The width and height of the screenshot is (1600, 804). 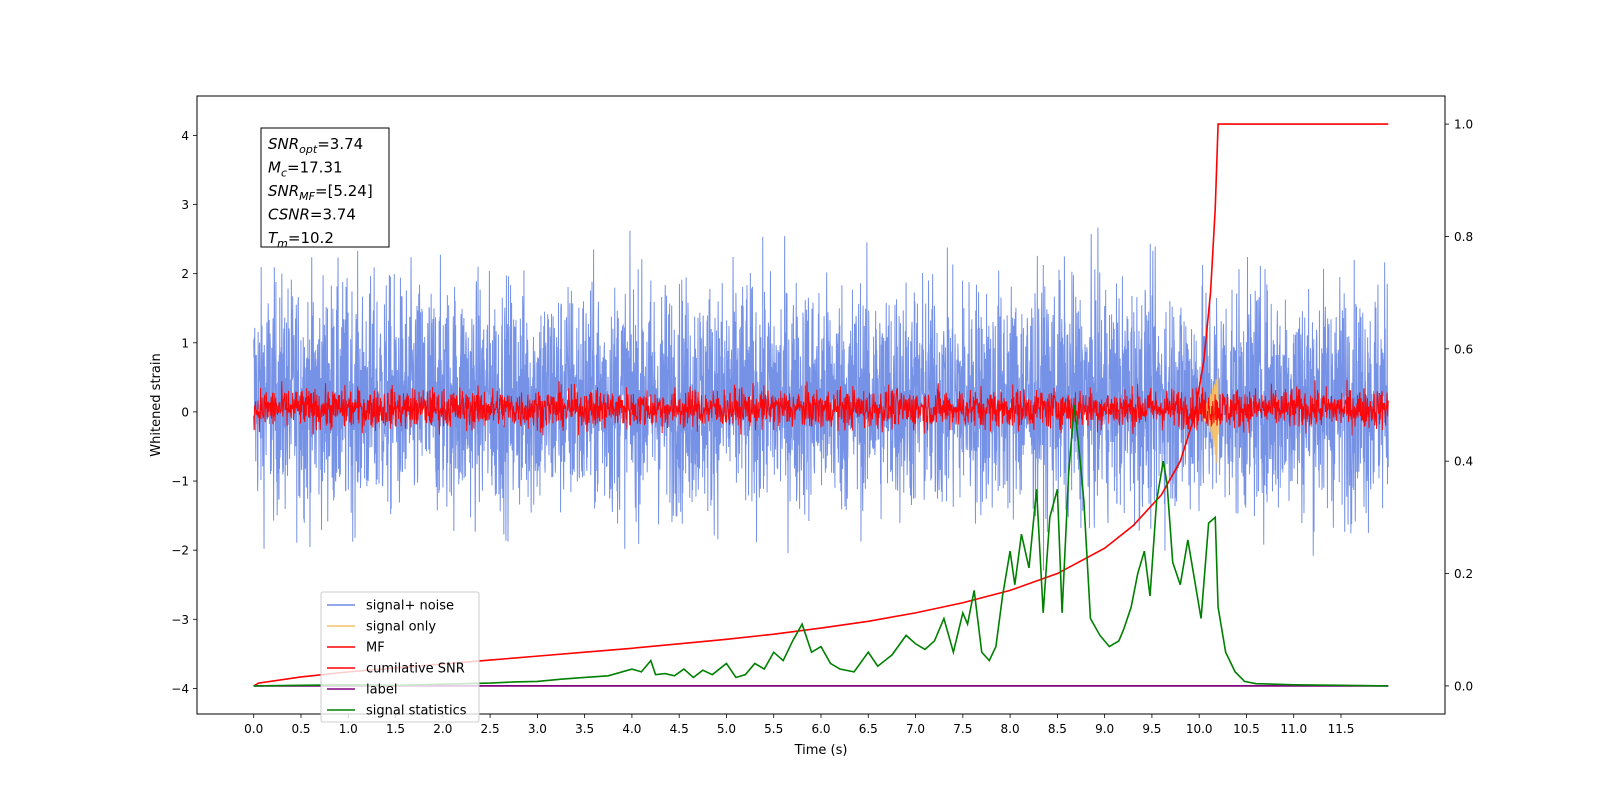 What do you see at coordinates (185, 274) in the screenshot?
I see `y-tick-label: 2` at bounding box center [185, 274].